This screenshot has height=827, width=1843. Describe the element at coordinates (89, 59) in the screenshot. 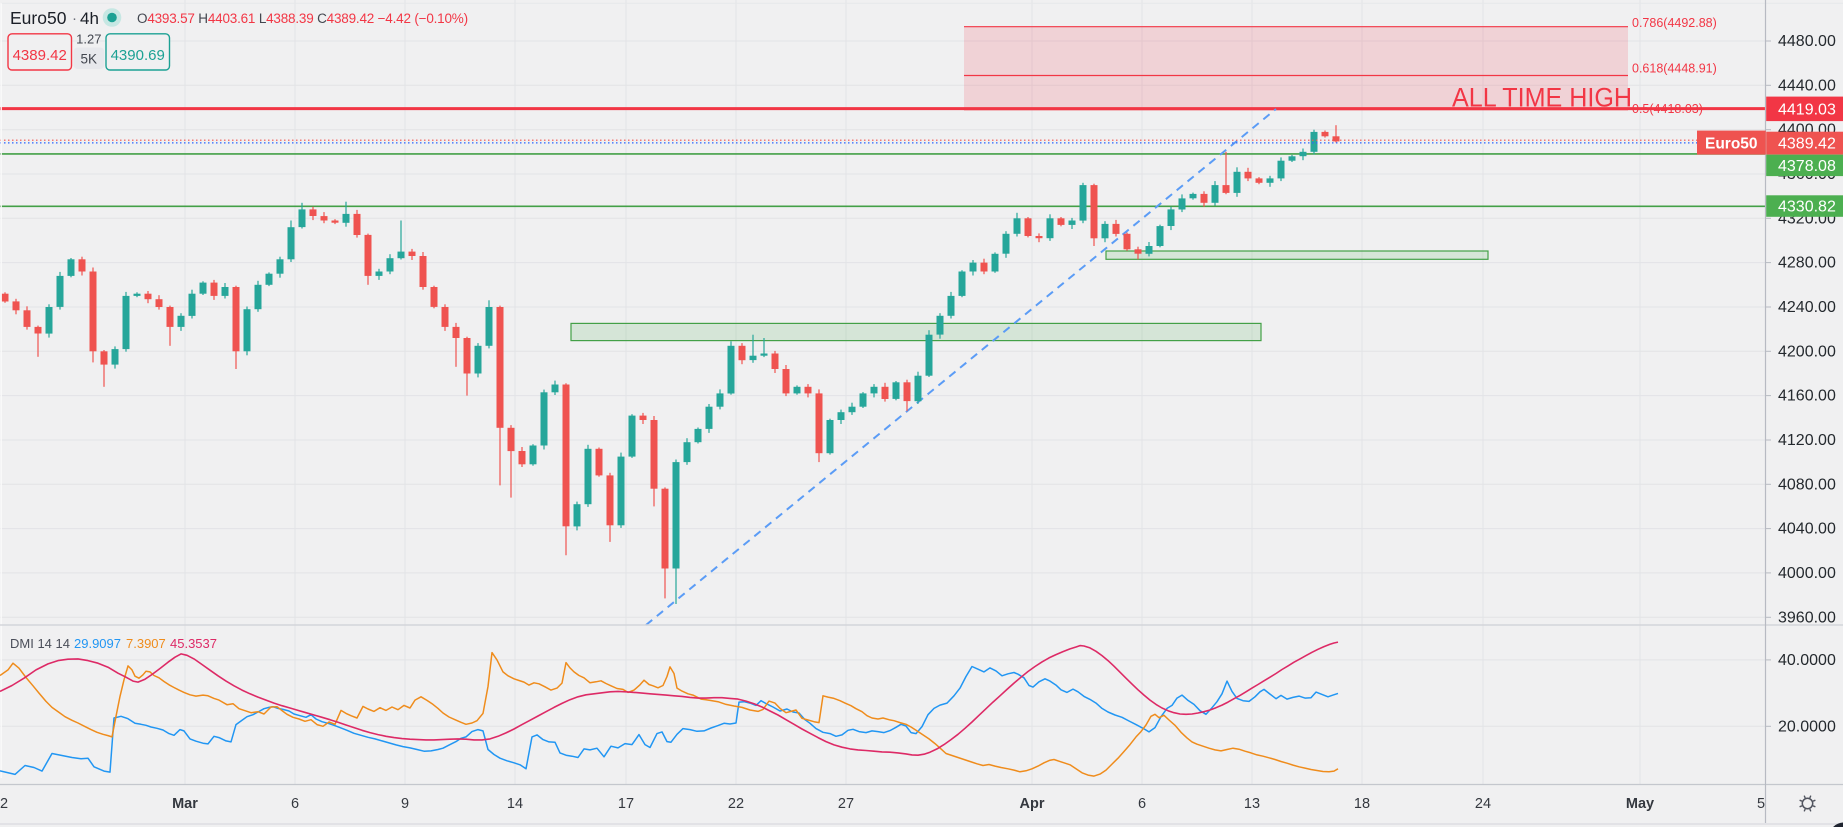

I see `svg-text: 5K` at that location.